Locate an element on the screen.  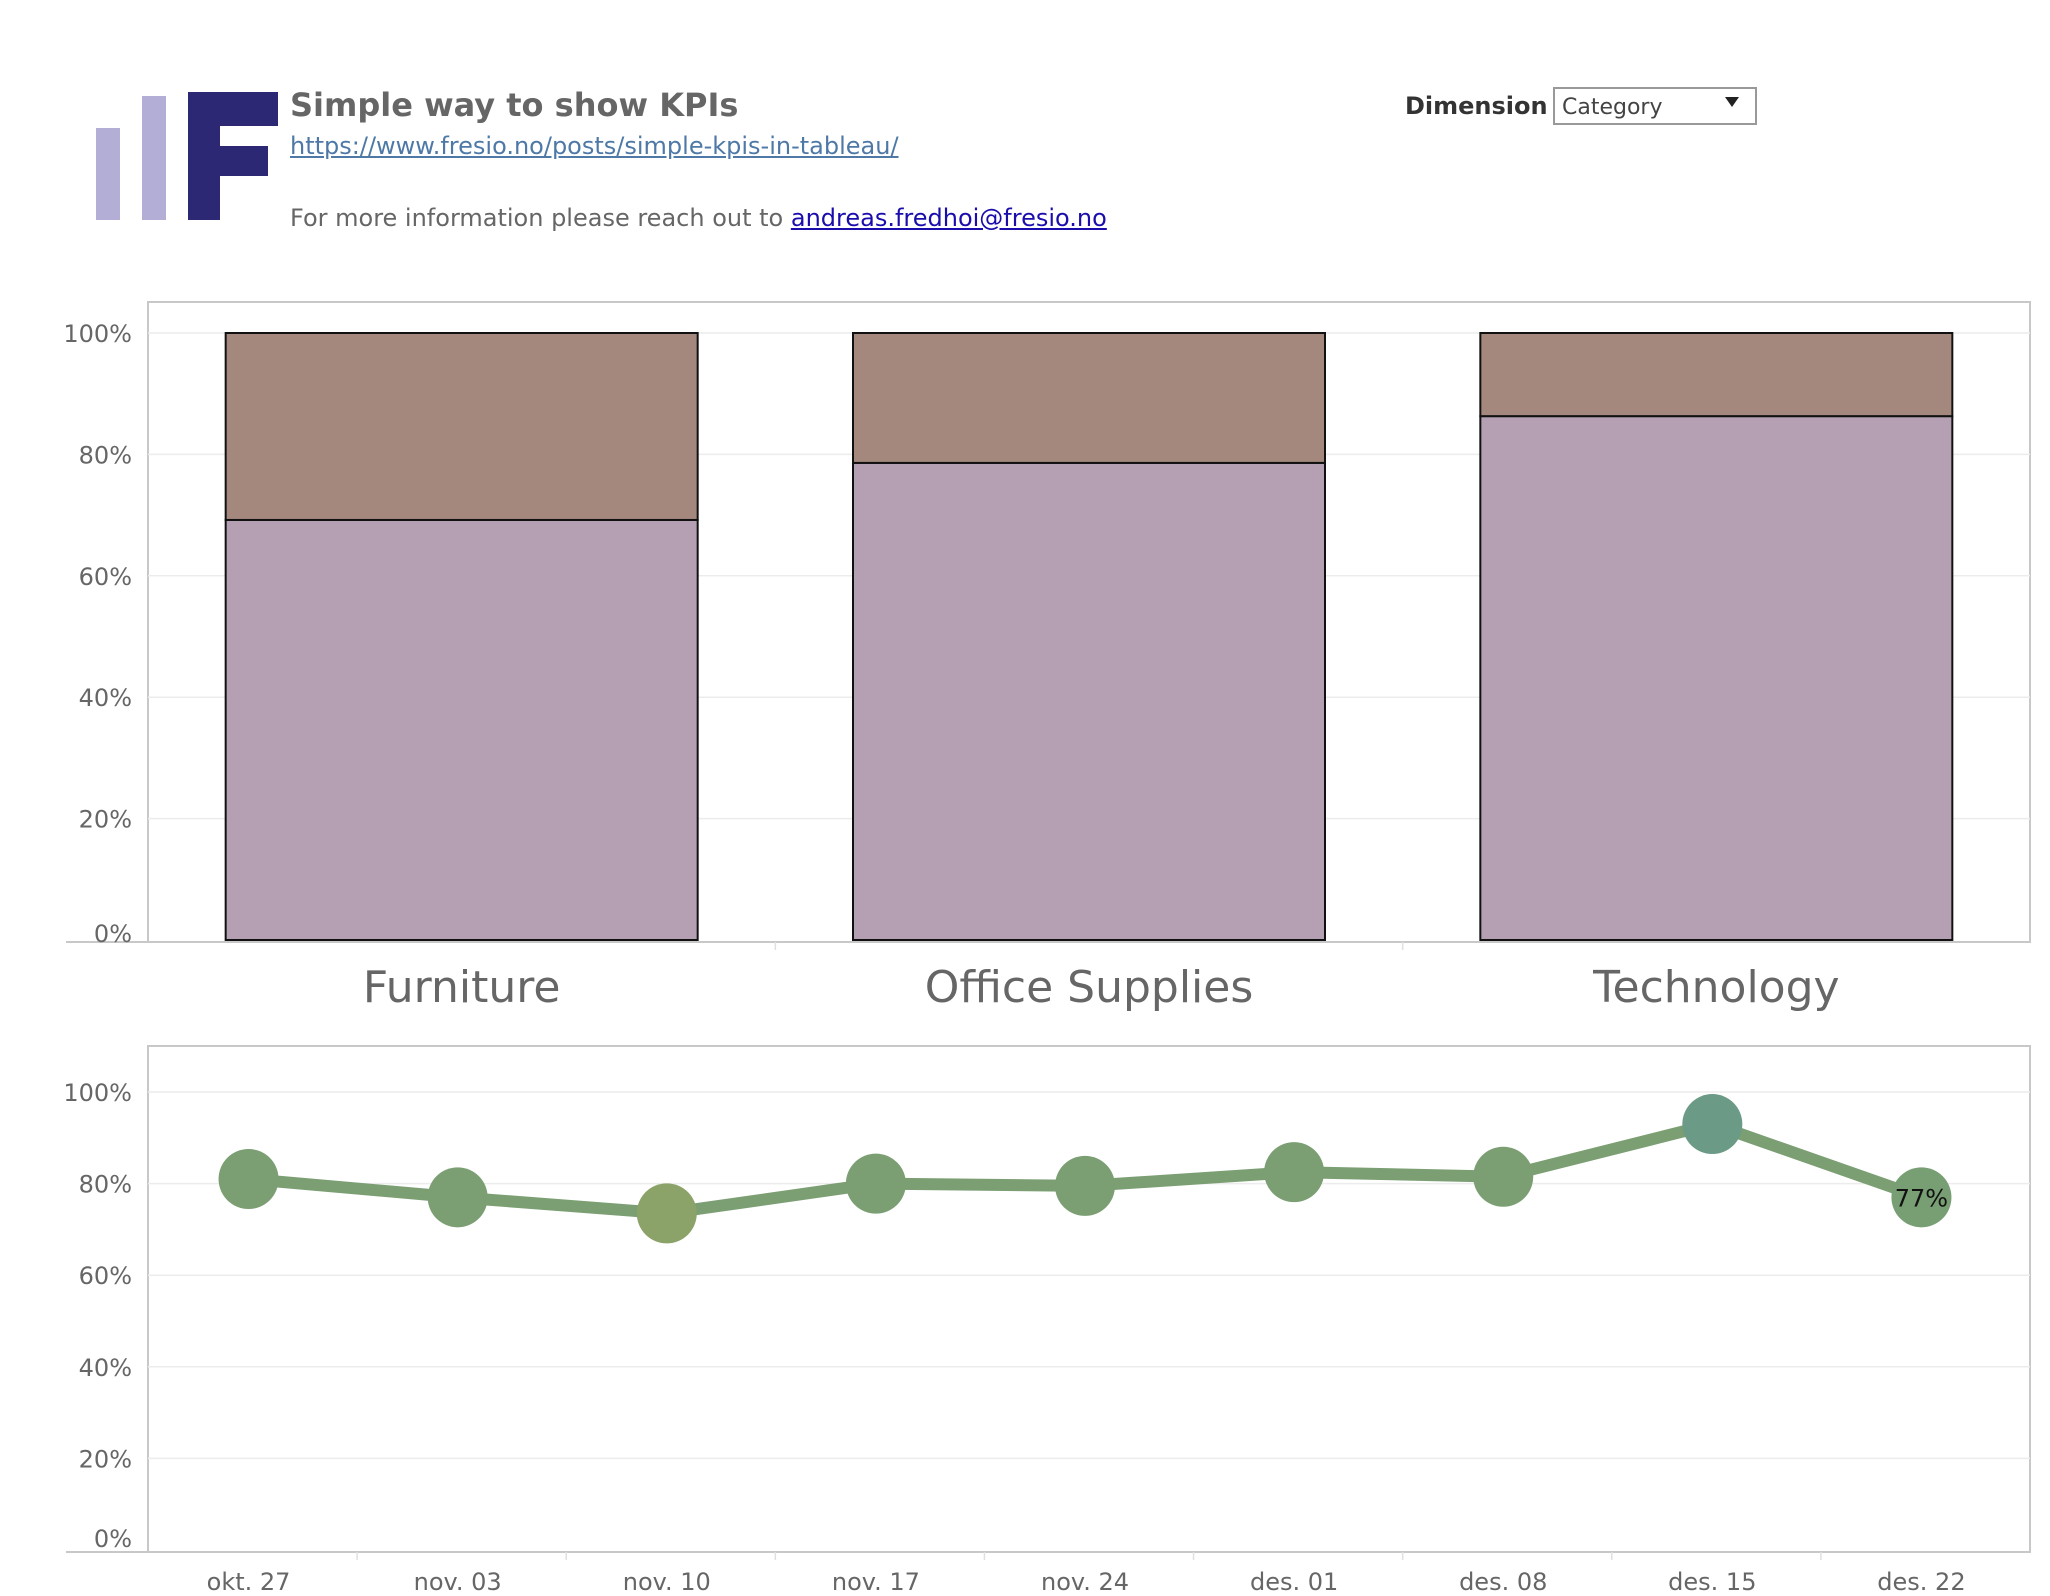
line-y-tick-label: 100% is located at coordinates (97, 1093).